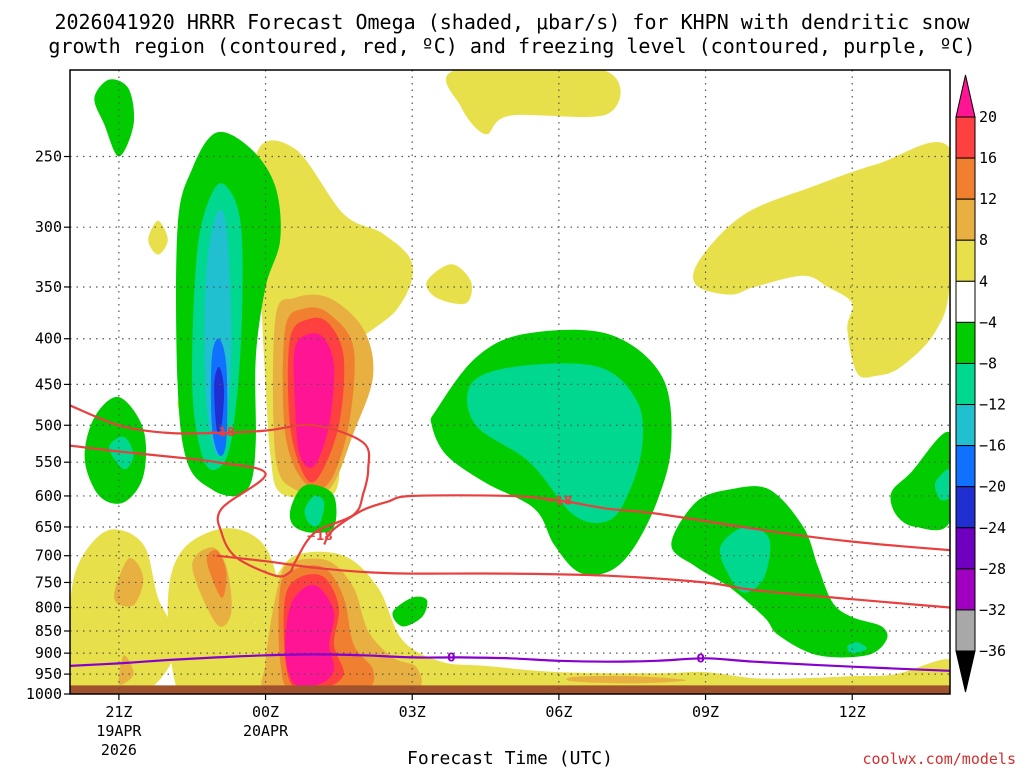 The width and height of the screenshot is (1024, 772). Describe the element at coordinates (583, 581) in the screenshot. I see `contour-dgz-base` at that location.